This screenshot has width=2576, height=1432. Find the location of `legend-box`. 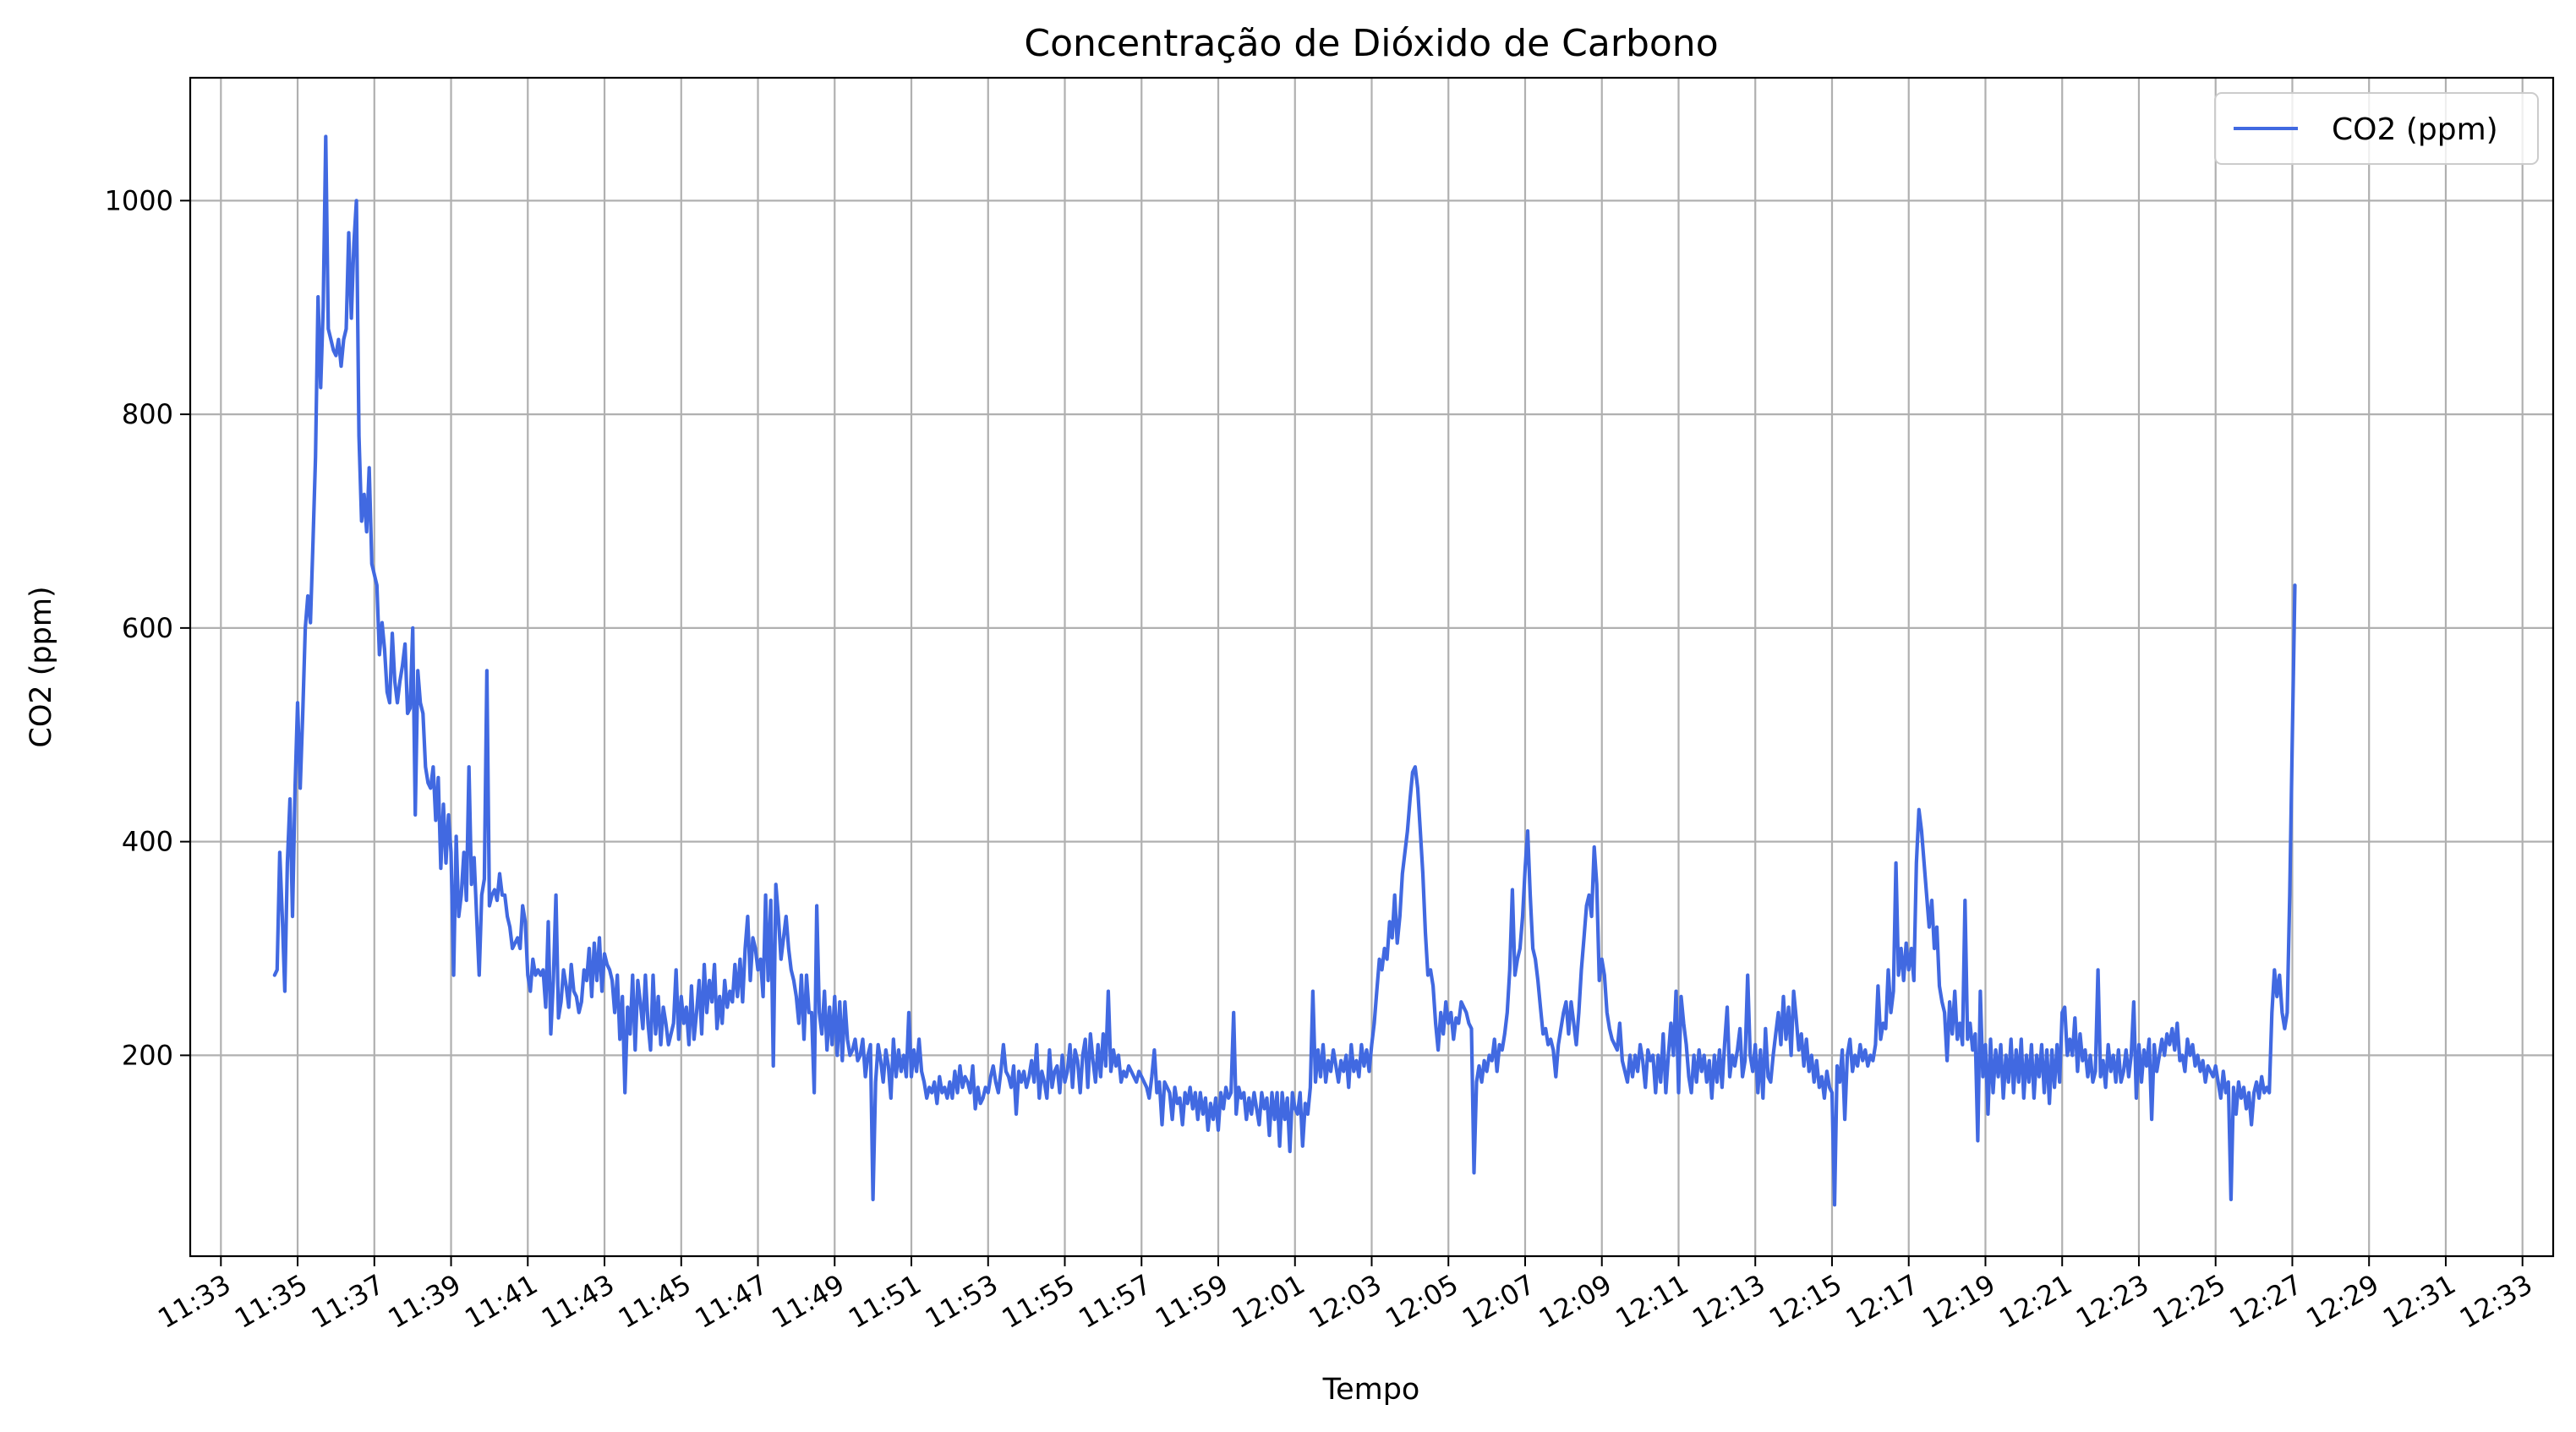

legend-box is located at coordinates (2376, 128).